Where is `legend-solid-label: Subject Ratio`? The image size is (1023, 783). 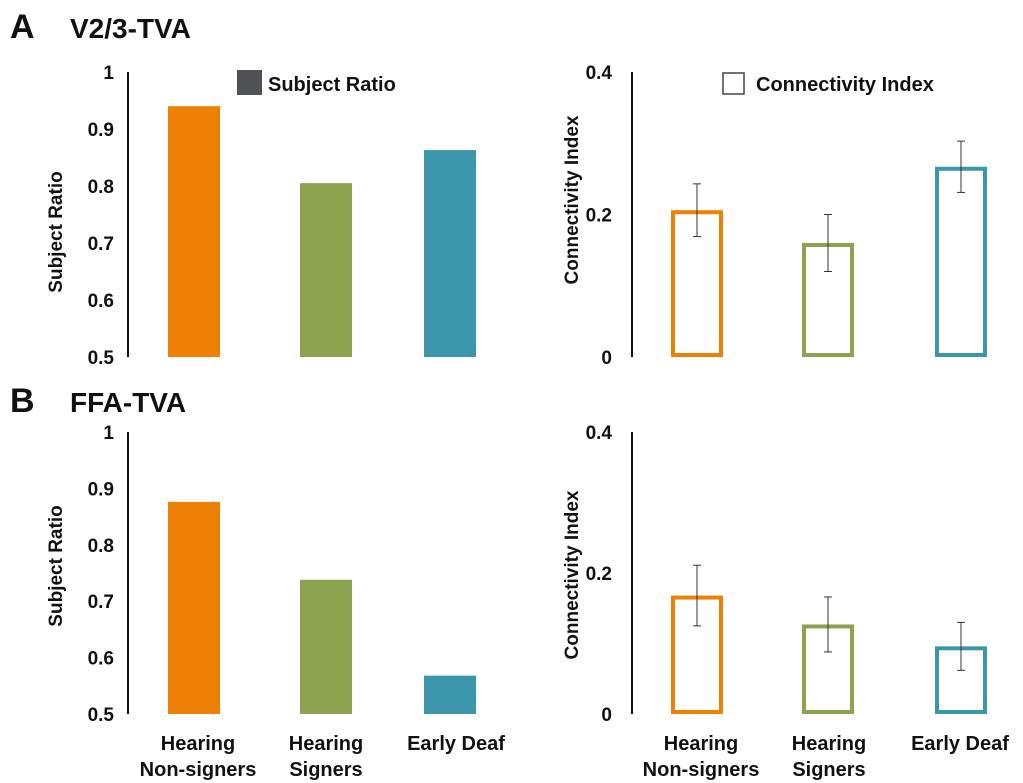 legend-solid-label: Subject Ratio is located at coordinates (332, 85).